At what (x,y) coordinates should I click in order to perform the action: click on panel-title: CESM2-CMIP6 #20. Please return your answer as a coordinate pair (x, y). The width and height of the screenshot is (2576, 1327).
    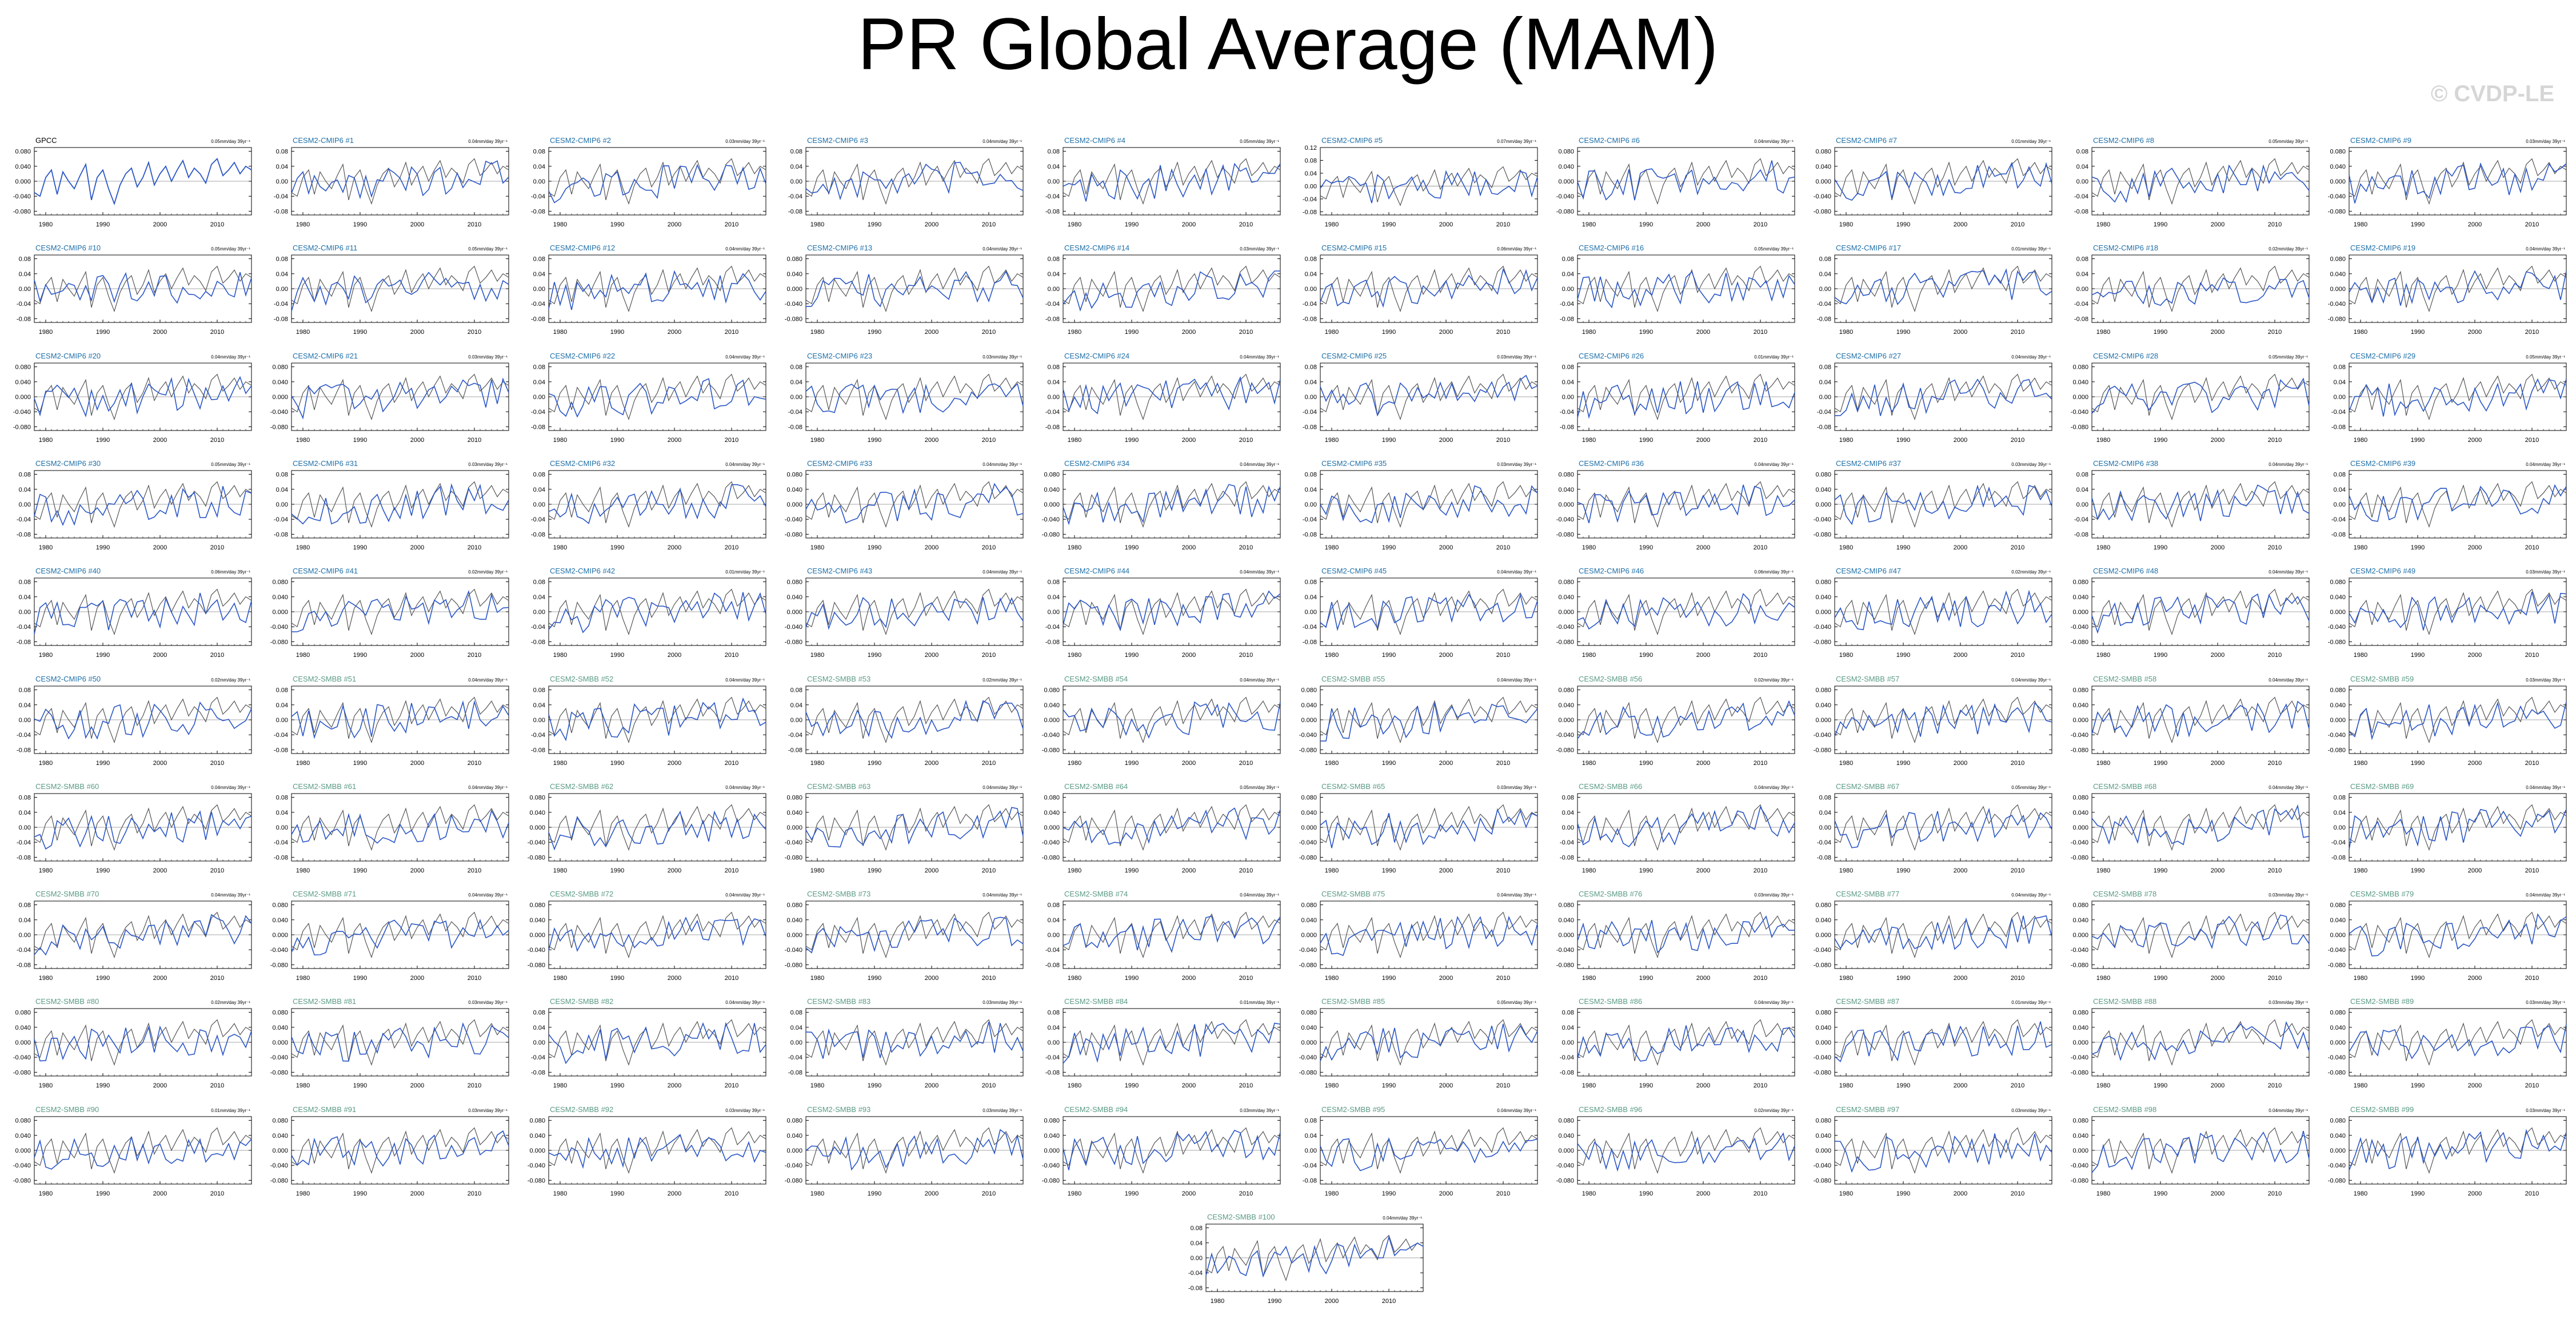
    Looking at the image, I should click on (68, 356).